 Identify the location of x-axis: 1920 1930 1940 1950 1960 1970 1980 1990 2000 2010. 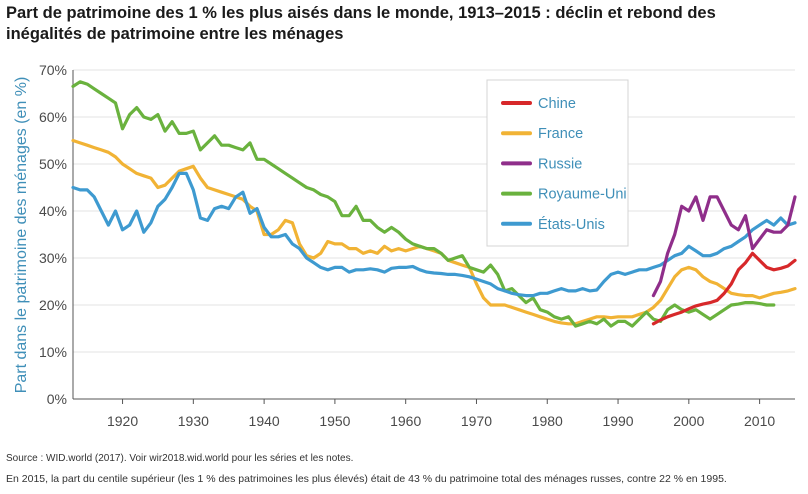
(434, 413).